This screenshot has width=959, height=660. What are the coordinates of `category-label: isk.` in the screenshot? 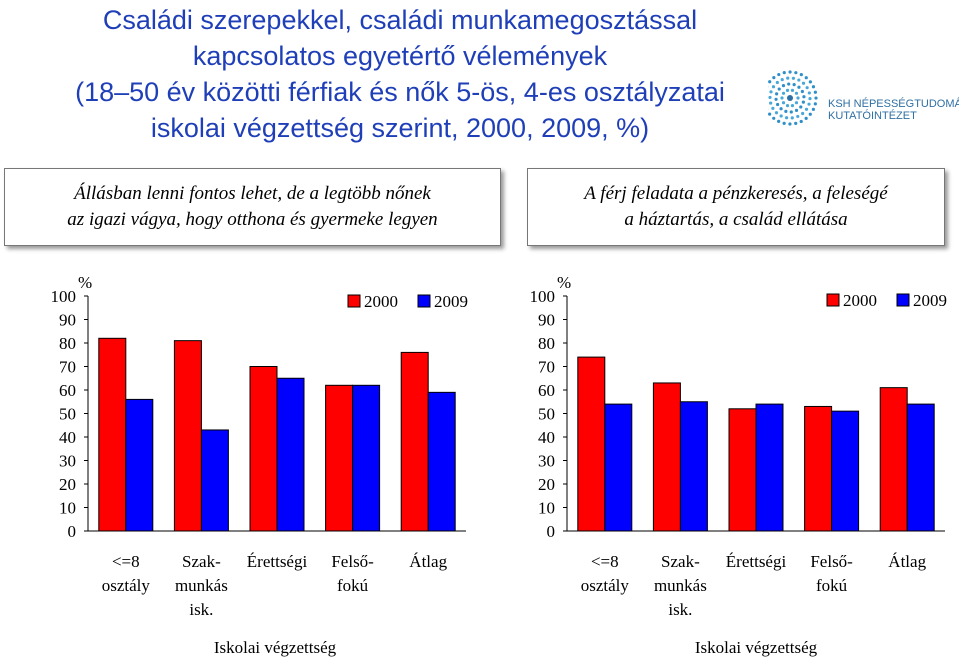 It's located at (680, 609).